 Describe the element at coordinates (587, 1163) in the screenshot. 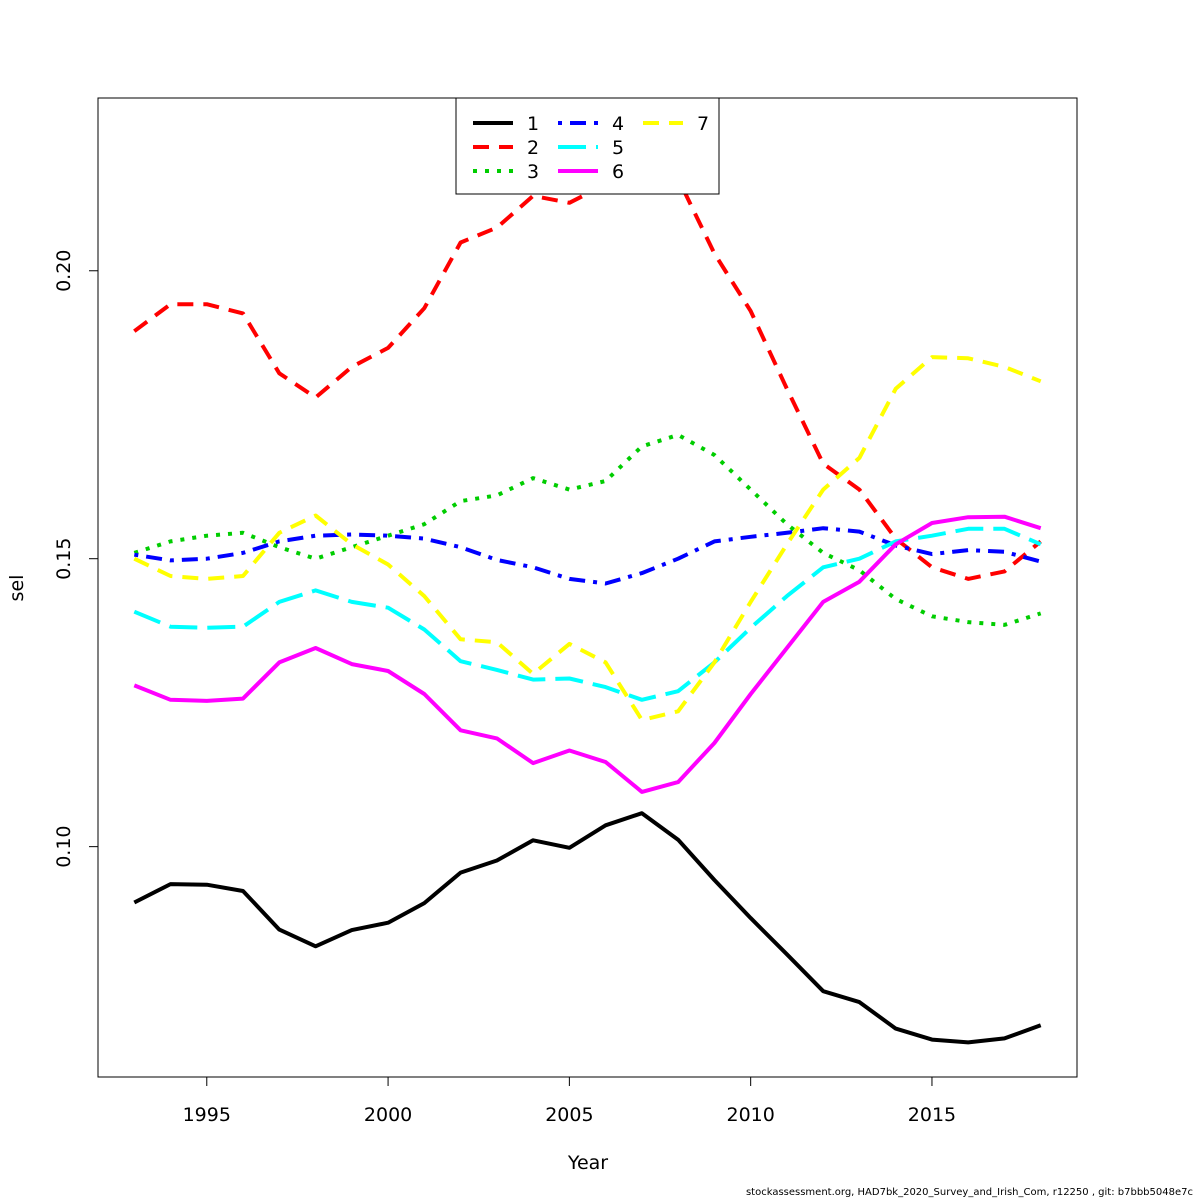

I see `x-axis-label: Year` at that location.